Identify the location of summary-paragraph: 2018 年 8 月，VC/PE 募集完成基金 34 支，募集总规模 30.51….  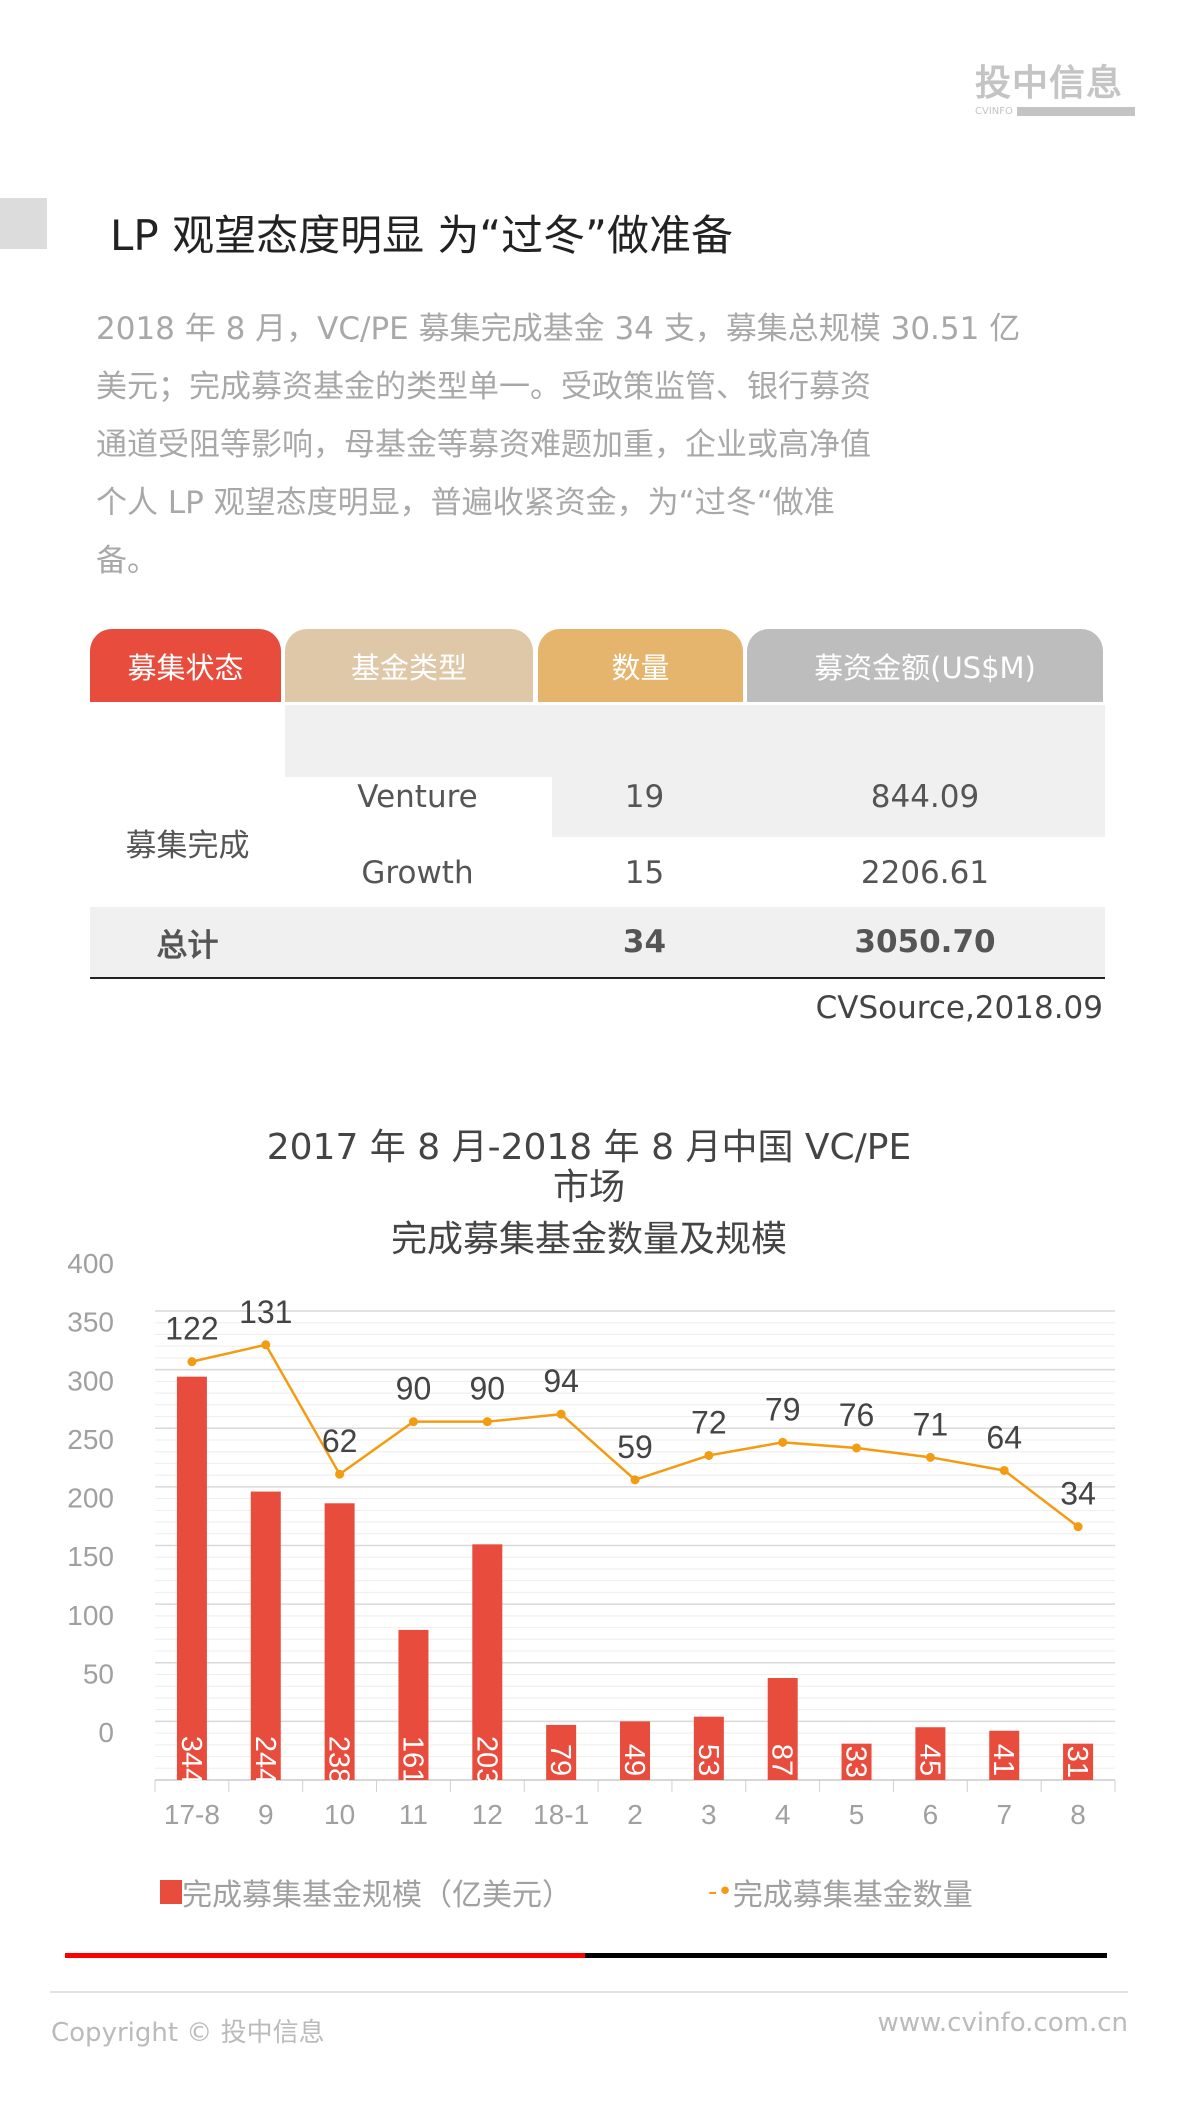
(641, 445).